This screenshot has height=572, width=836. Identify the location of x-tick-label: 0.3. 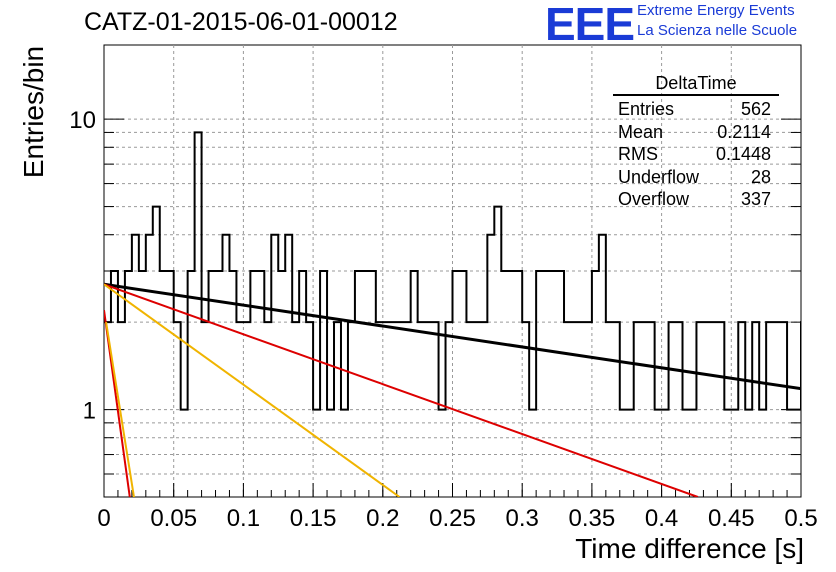
(522, 518).